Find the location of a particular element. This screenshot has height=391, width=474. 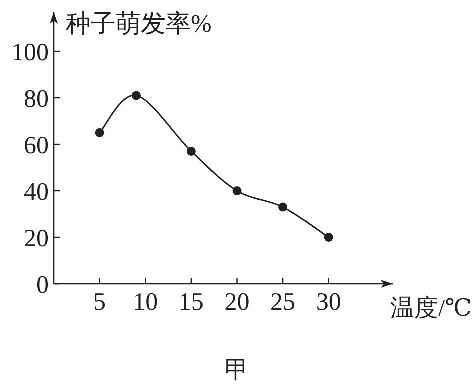

x-tick-label: 10 is located at coordinates (145, 302).